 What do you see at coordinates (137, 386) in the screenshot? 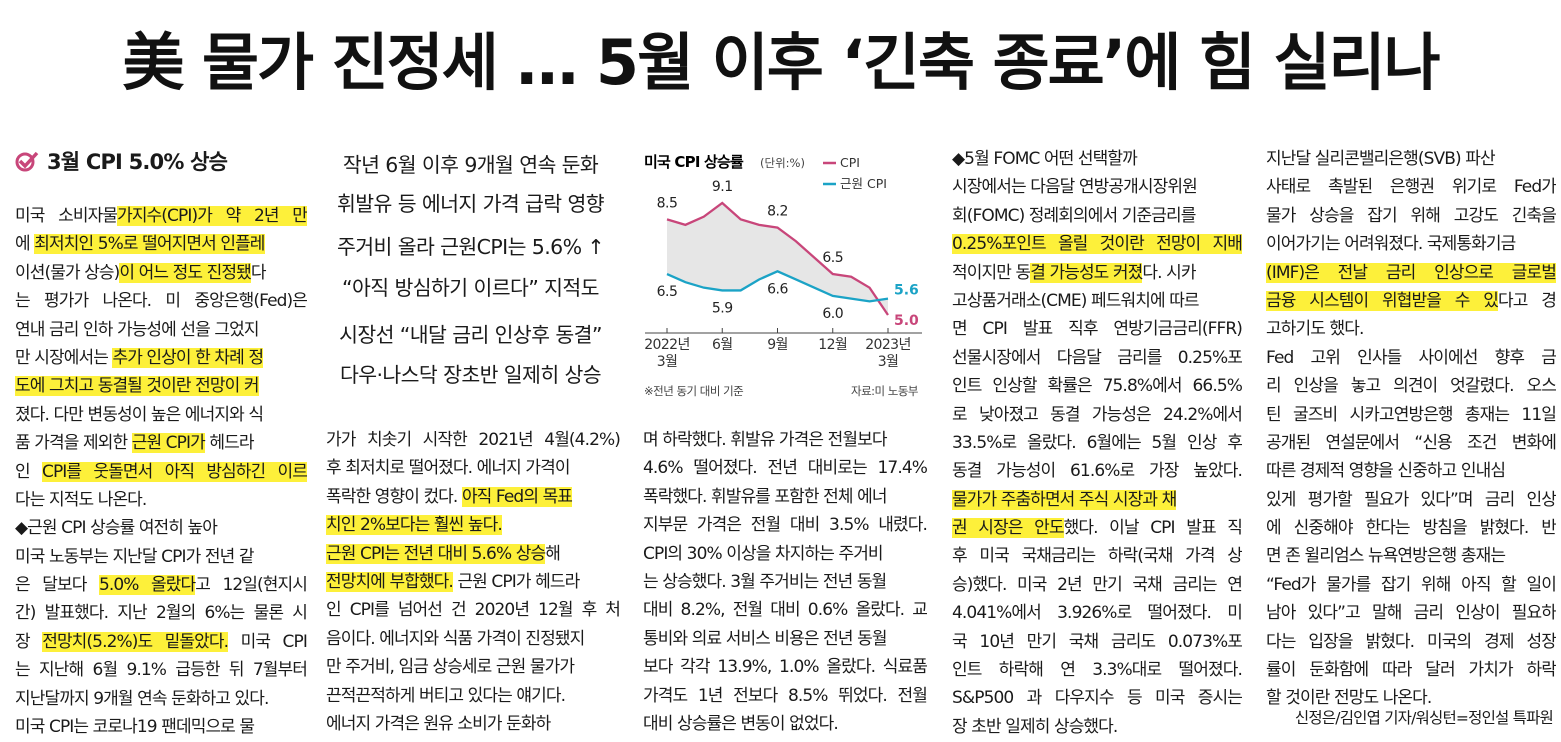
I see `highlighted-text: 도에 그치고 동결될 것이란 전망이 커` at bounding box center [137, 386].